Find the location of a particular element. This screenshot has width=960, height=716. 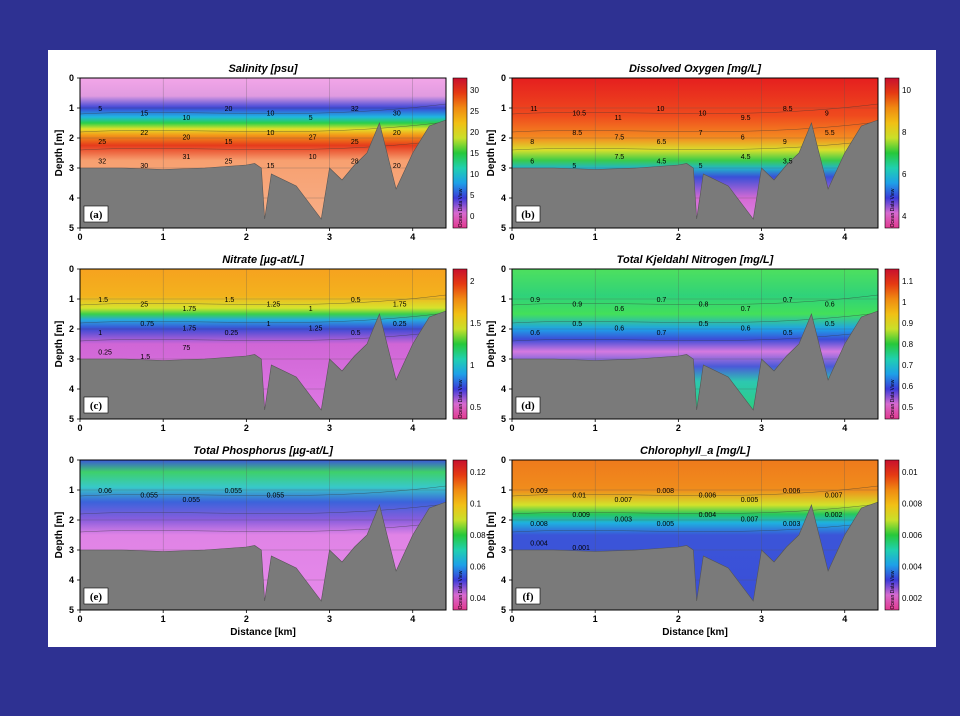

colorbar-tick-label: 0.1 is located at coordinates (476, 504).